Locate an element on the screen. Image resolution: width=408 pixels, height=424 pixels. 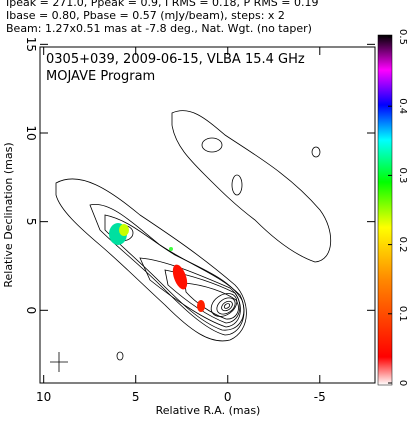
x-tick-label: 0 is located at coordinates (228, 397).